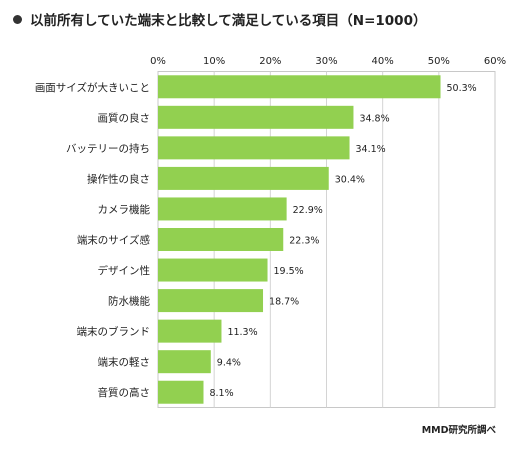  What do you see at coordinates (304, 241) in the screenshot?
I see `value-label: 22.3%` at bounding box center [304, 241].